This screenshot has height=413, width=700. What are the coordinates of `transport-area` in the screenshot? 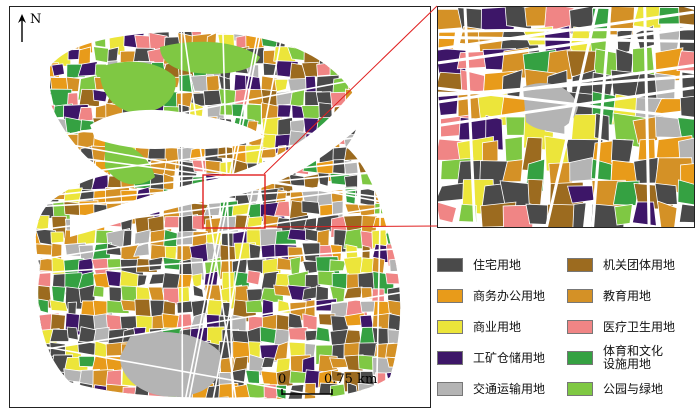 It's located at (550, 107).